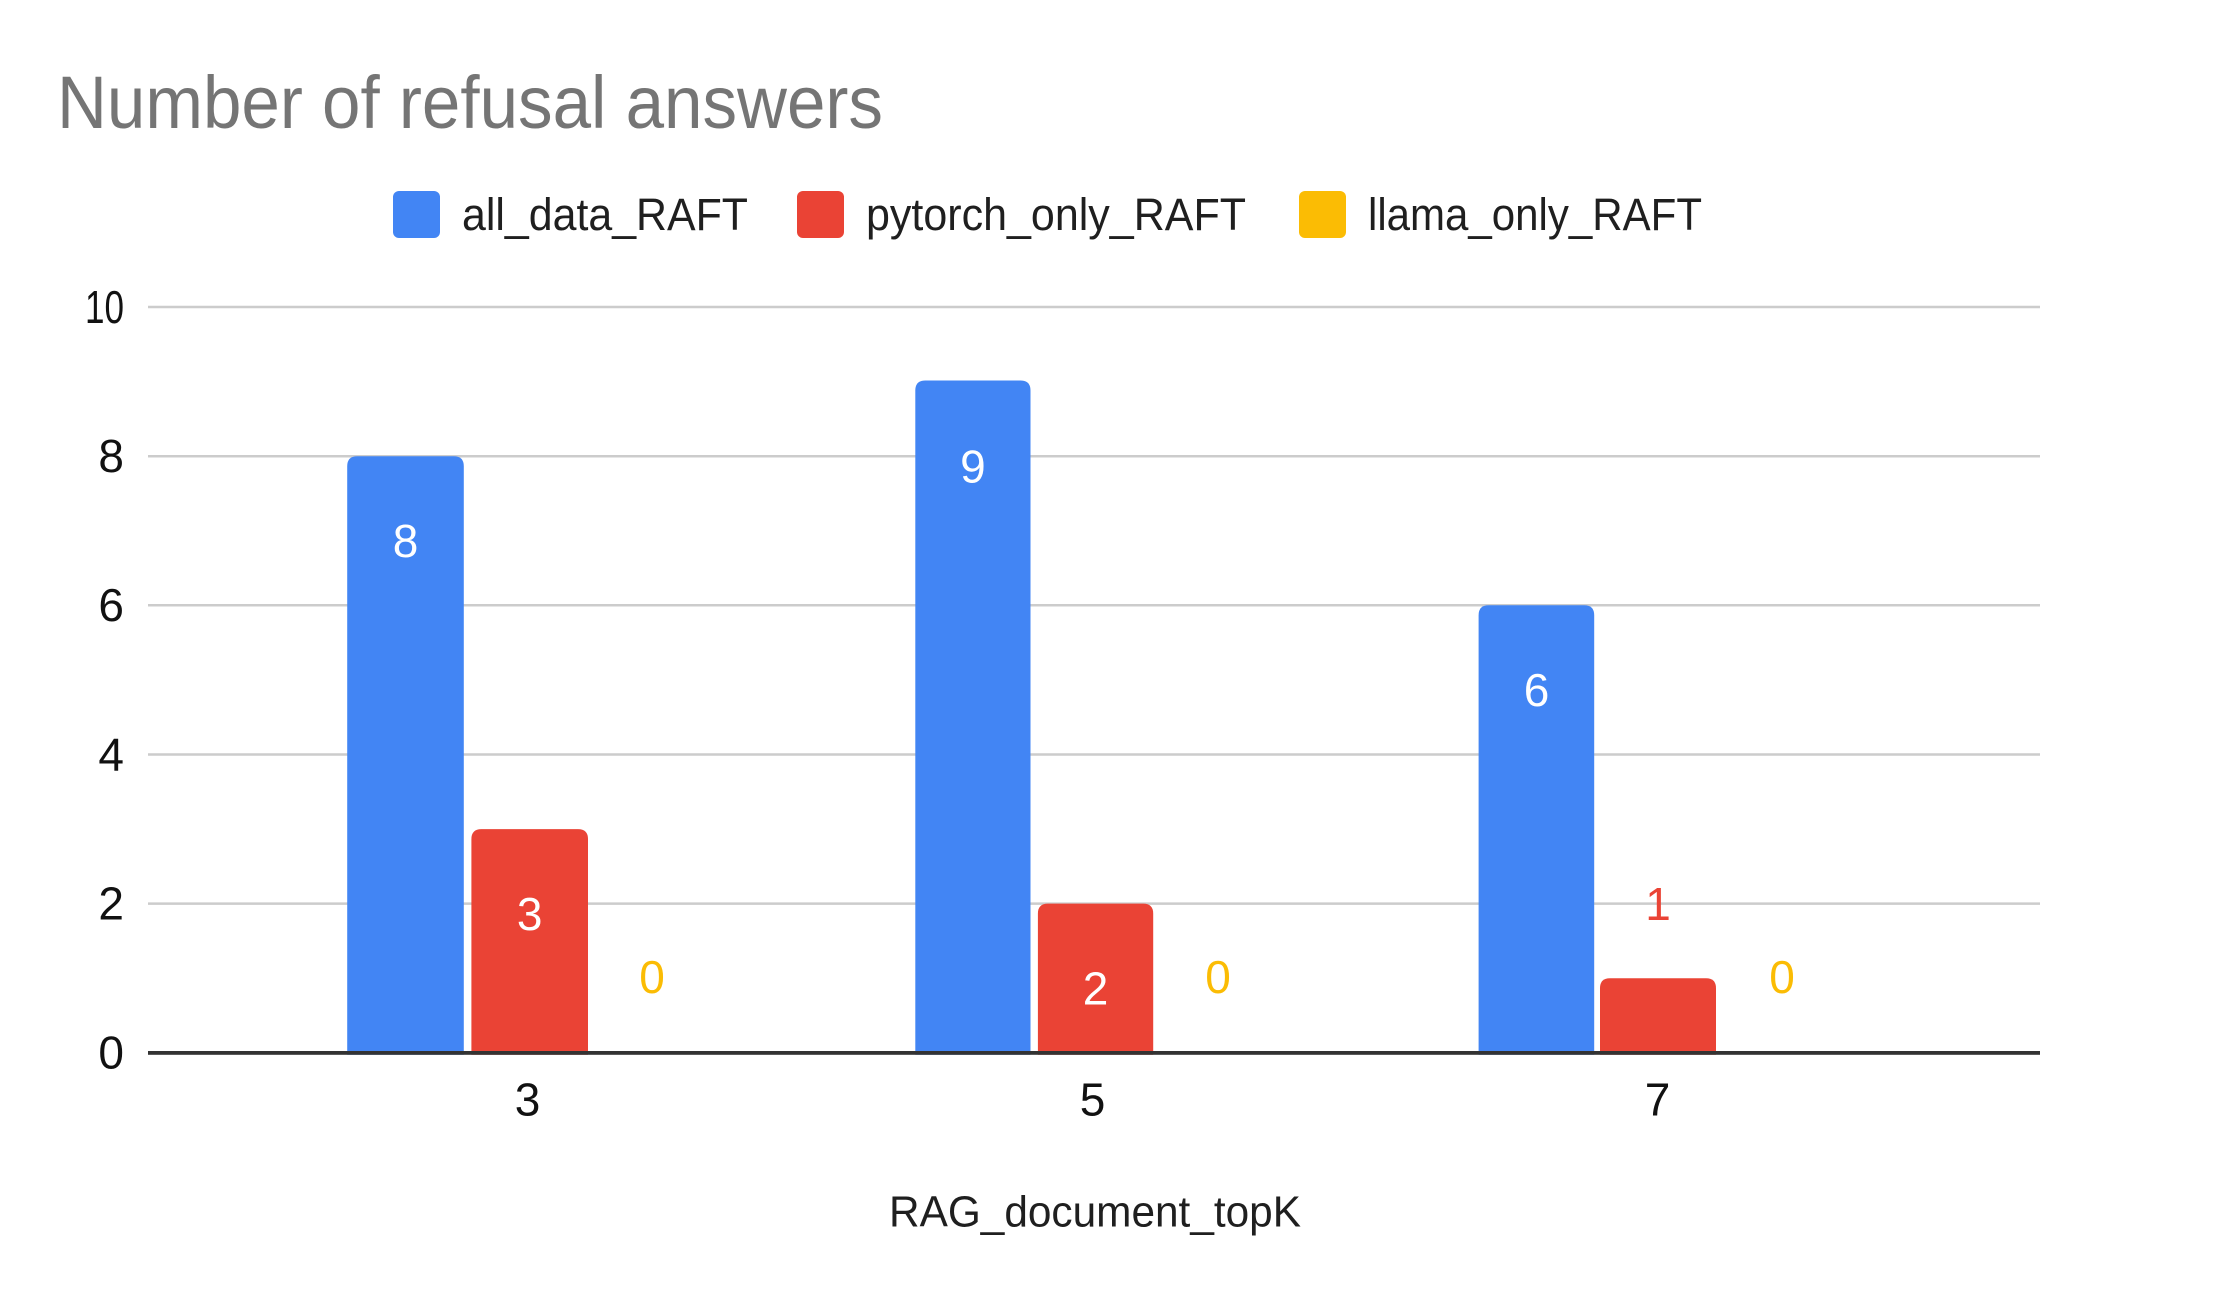 Image resolution: width=2228 pixels, height=1290 pixels. What do you see at coordinates (1056, 214) in the screenshot?
I see `svg-text: pytorch_only_RAFT` at bounding box center [1056, 214].